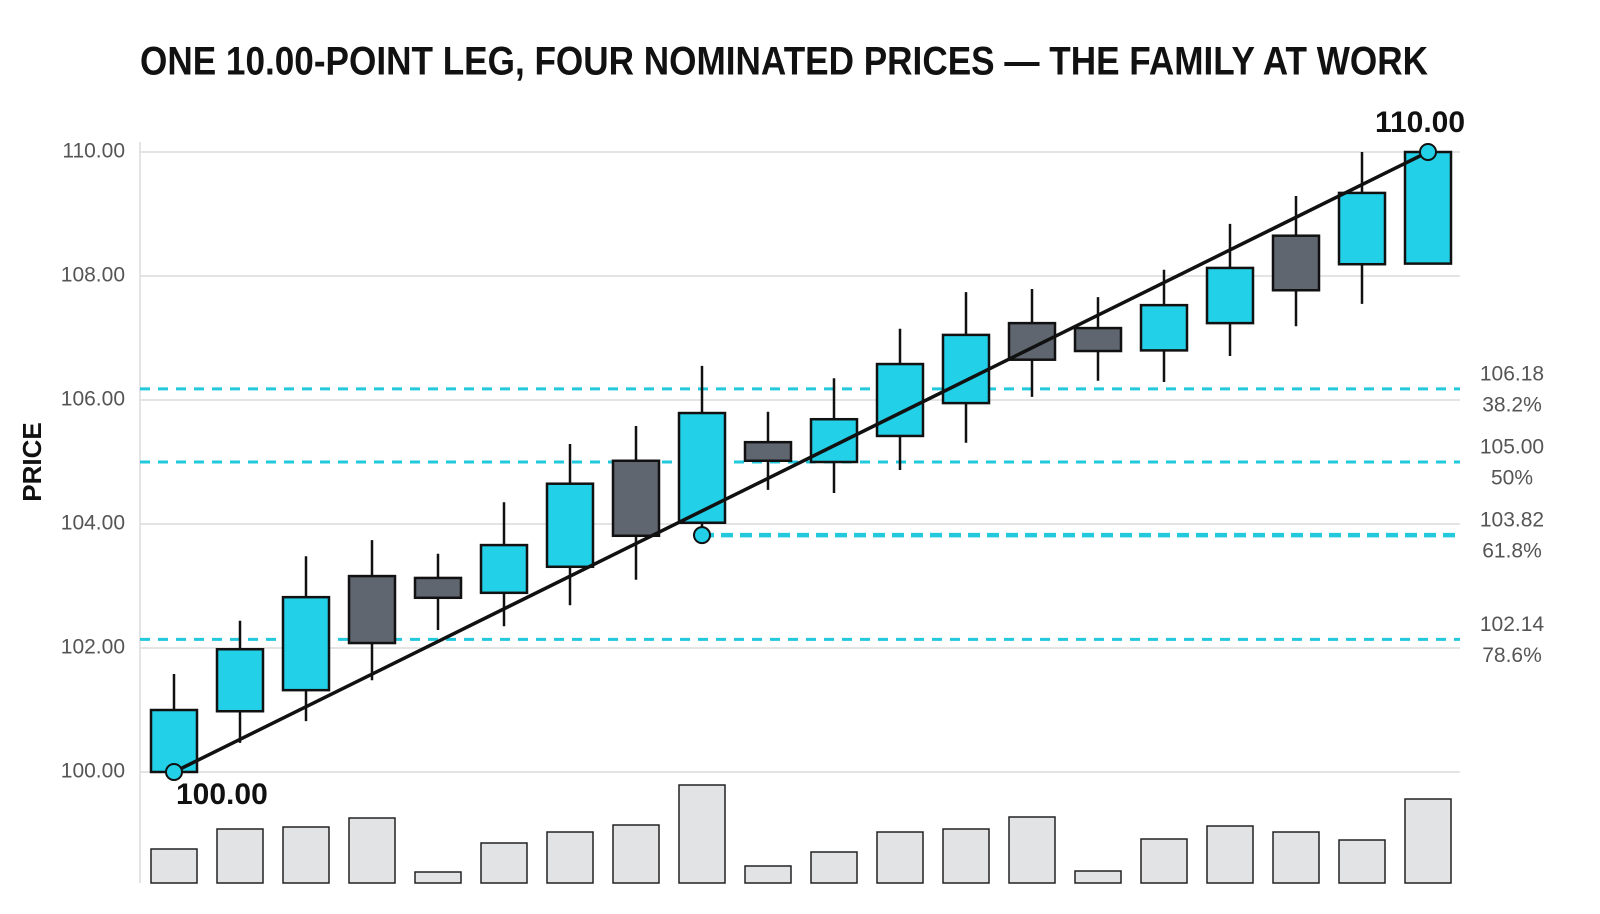  I want to click on y-tick-label: 108.00, so click(93, 275).